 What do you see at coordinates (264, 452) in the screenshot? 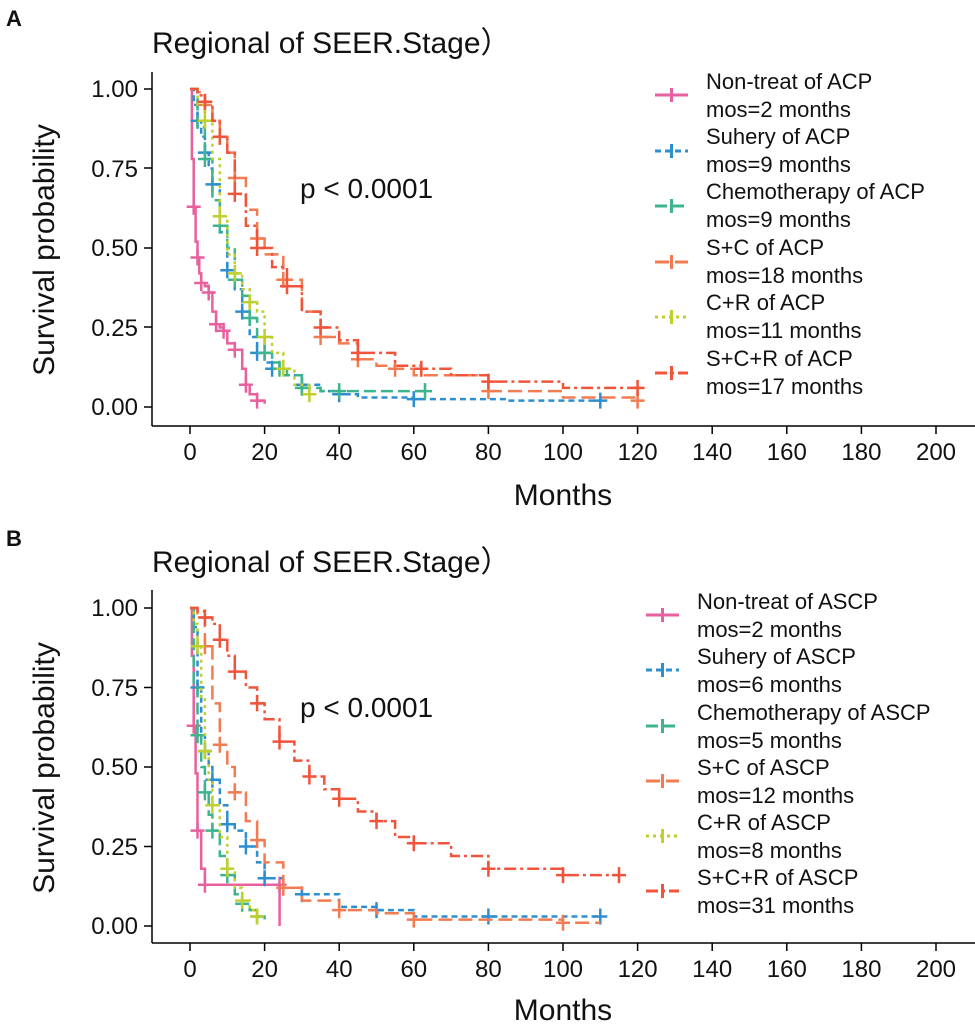
I see `x-tick-label: 20` at bounding box center [264, 452].